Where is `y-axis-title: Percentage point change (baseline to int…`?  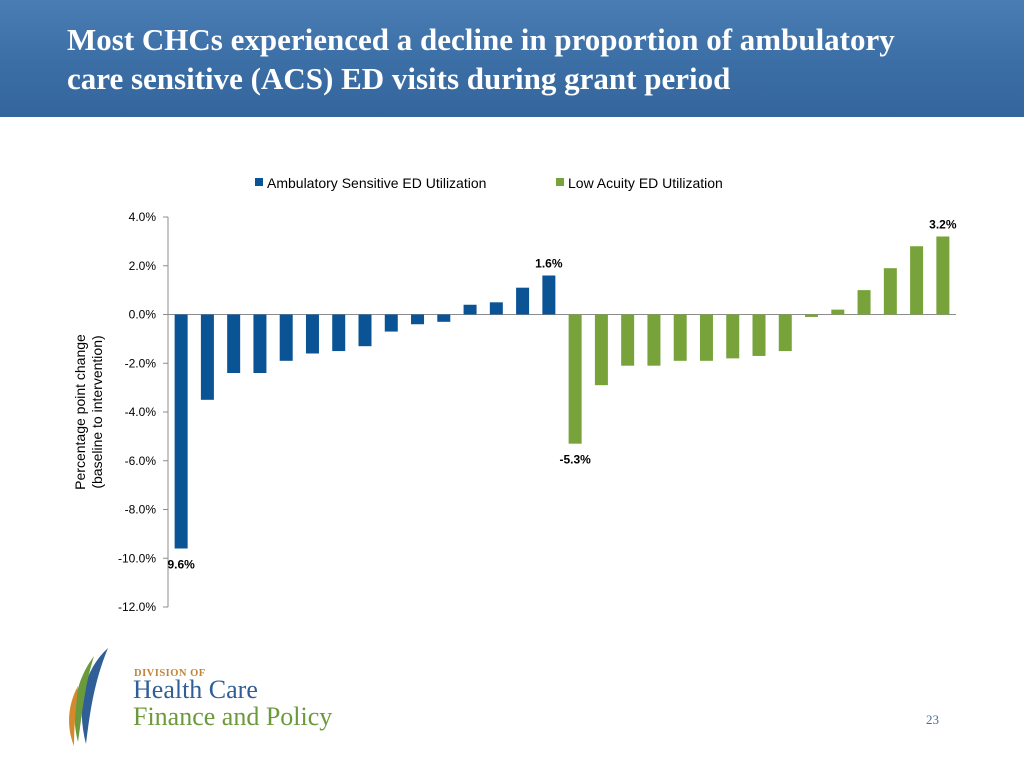 y-axis-title: Percentage point change (baseline to int… is located at coordinates (88, 412).